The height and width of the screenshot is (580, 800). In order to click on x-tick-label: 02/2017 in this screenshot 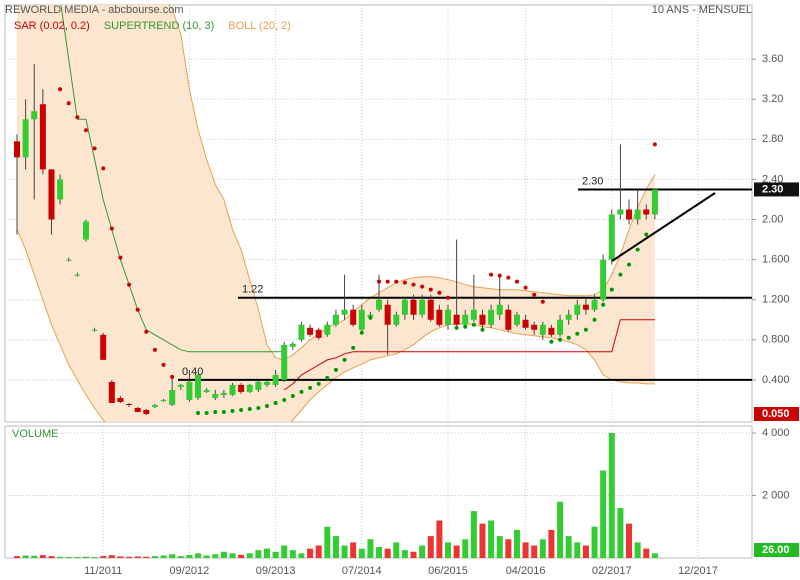, I will do `click(612, 571)`.